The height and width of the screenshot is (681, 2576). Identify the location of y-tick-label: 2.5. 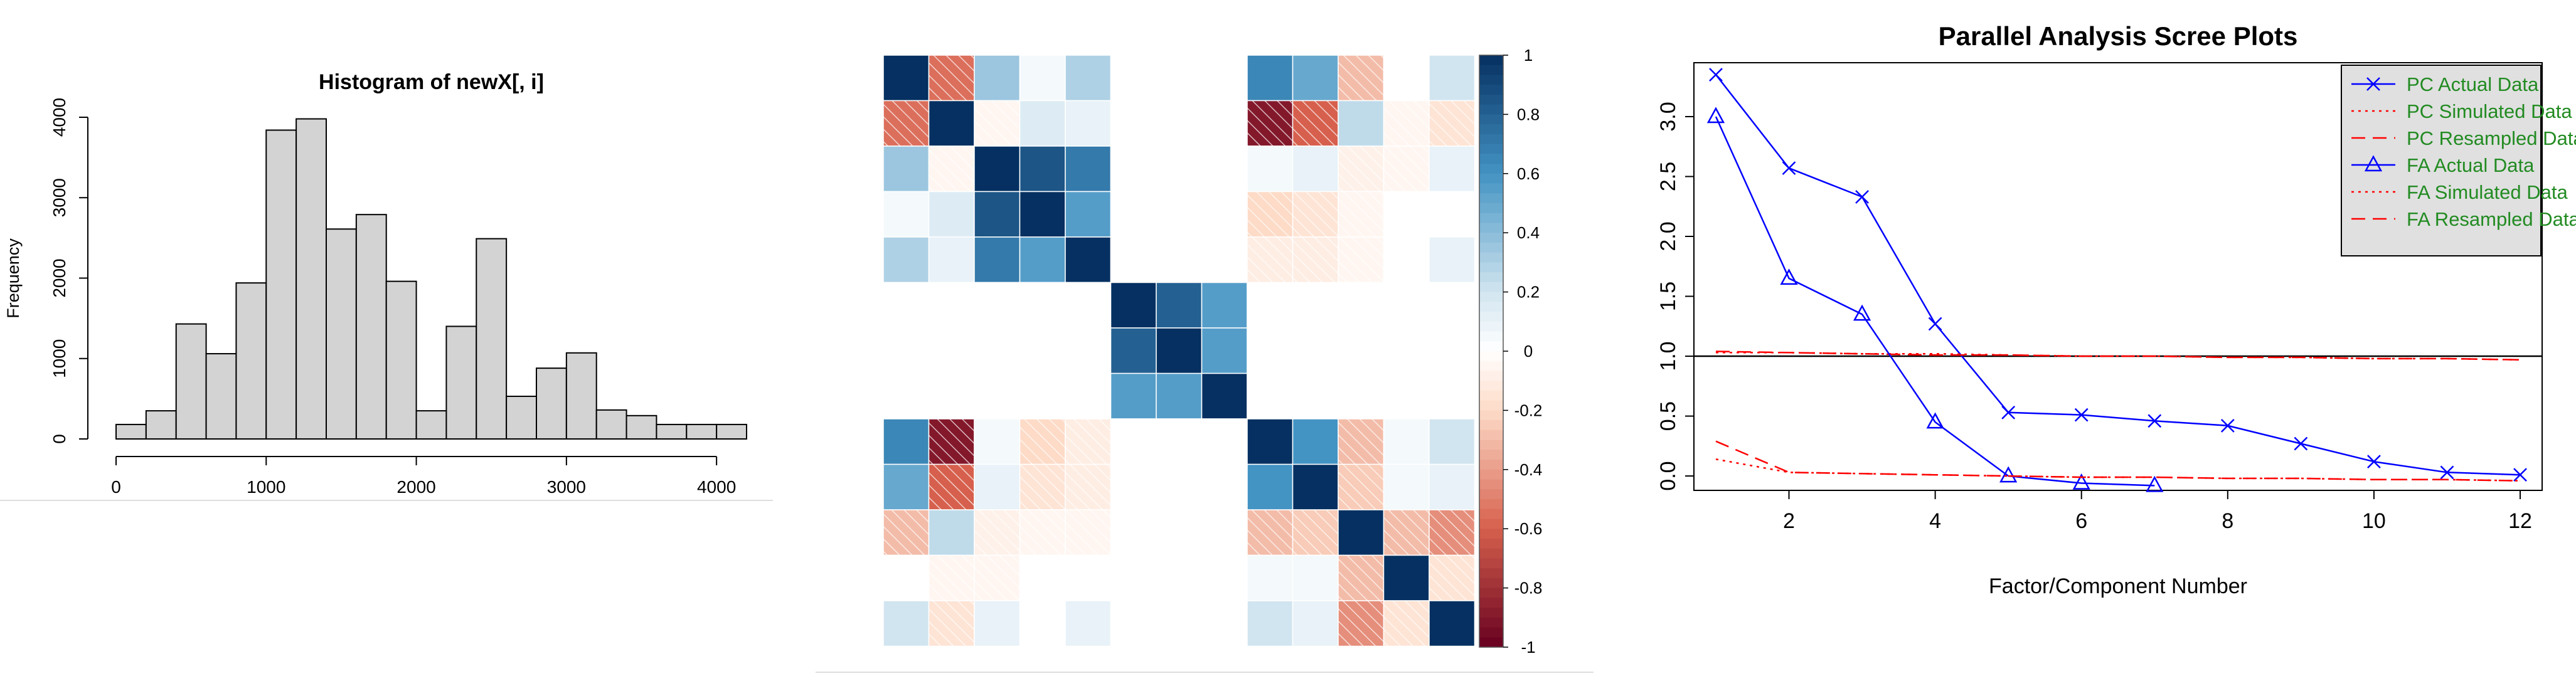
(1668, 176).